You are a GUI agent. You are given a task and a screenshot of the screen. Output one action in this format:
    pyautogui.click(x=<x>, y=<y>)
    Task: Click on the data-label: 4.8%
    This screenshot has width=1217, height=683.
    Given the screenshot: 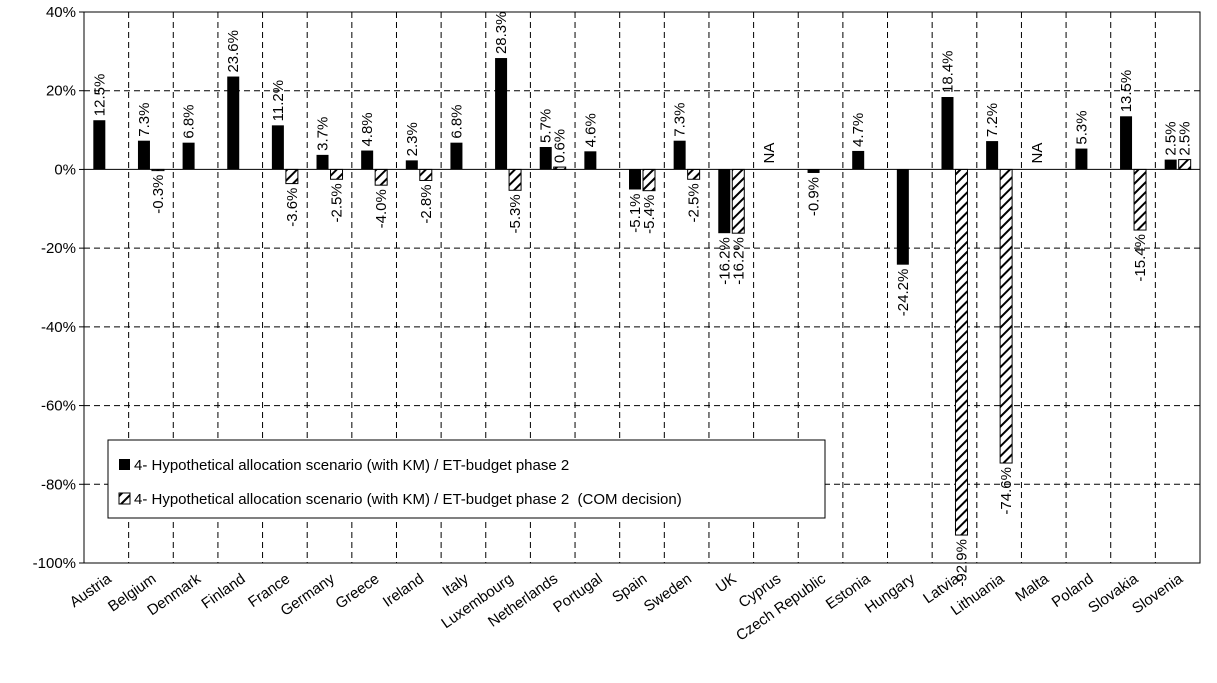 What is the action you would take?
    pyautogui.click(x=367, y=129)
    